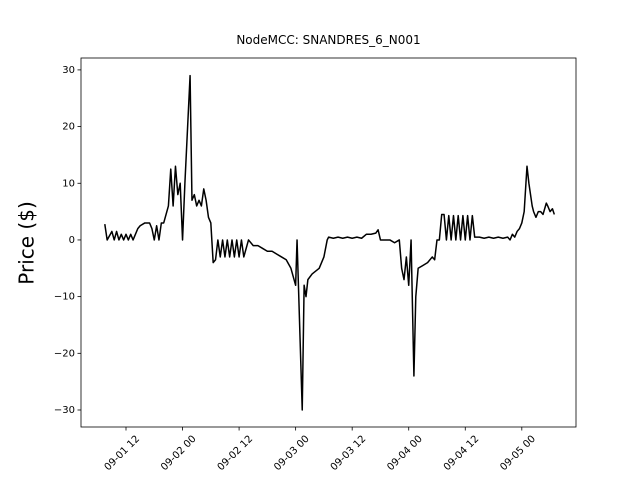 The height and width of the screenshot is (480, 640). Describe the element at coordinates (72, 240) in the screenshot. I see `y-tick-label: 0` at that location.